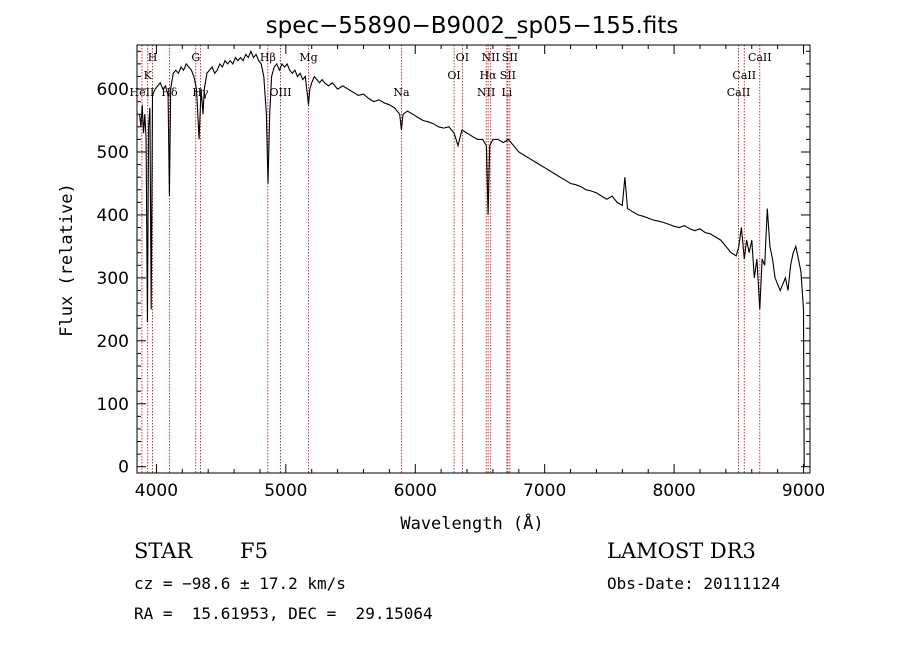 The image size is (900, 649). I want to click on line-label: Hβ, so click(268, 57).